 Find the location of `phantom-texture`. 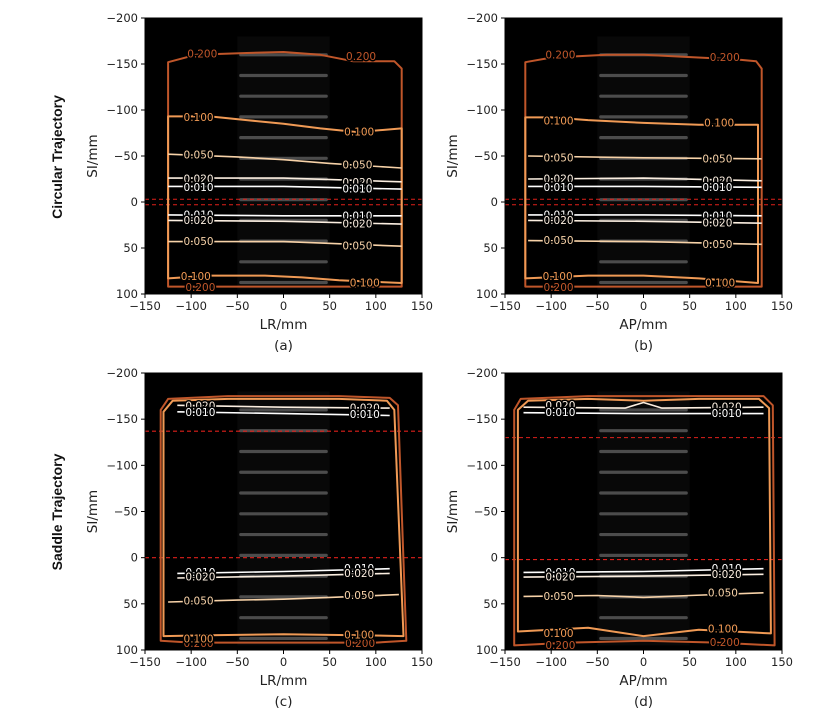

phantom-texture is located at coordinates (283, 518).